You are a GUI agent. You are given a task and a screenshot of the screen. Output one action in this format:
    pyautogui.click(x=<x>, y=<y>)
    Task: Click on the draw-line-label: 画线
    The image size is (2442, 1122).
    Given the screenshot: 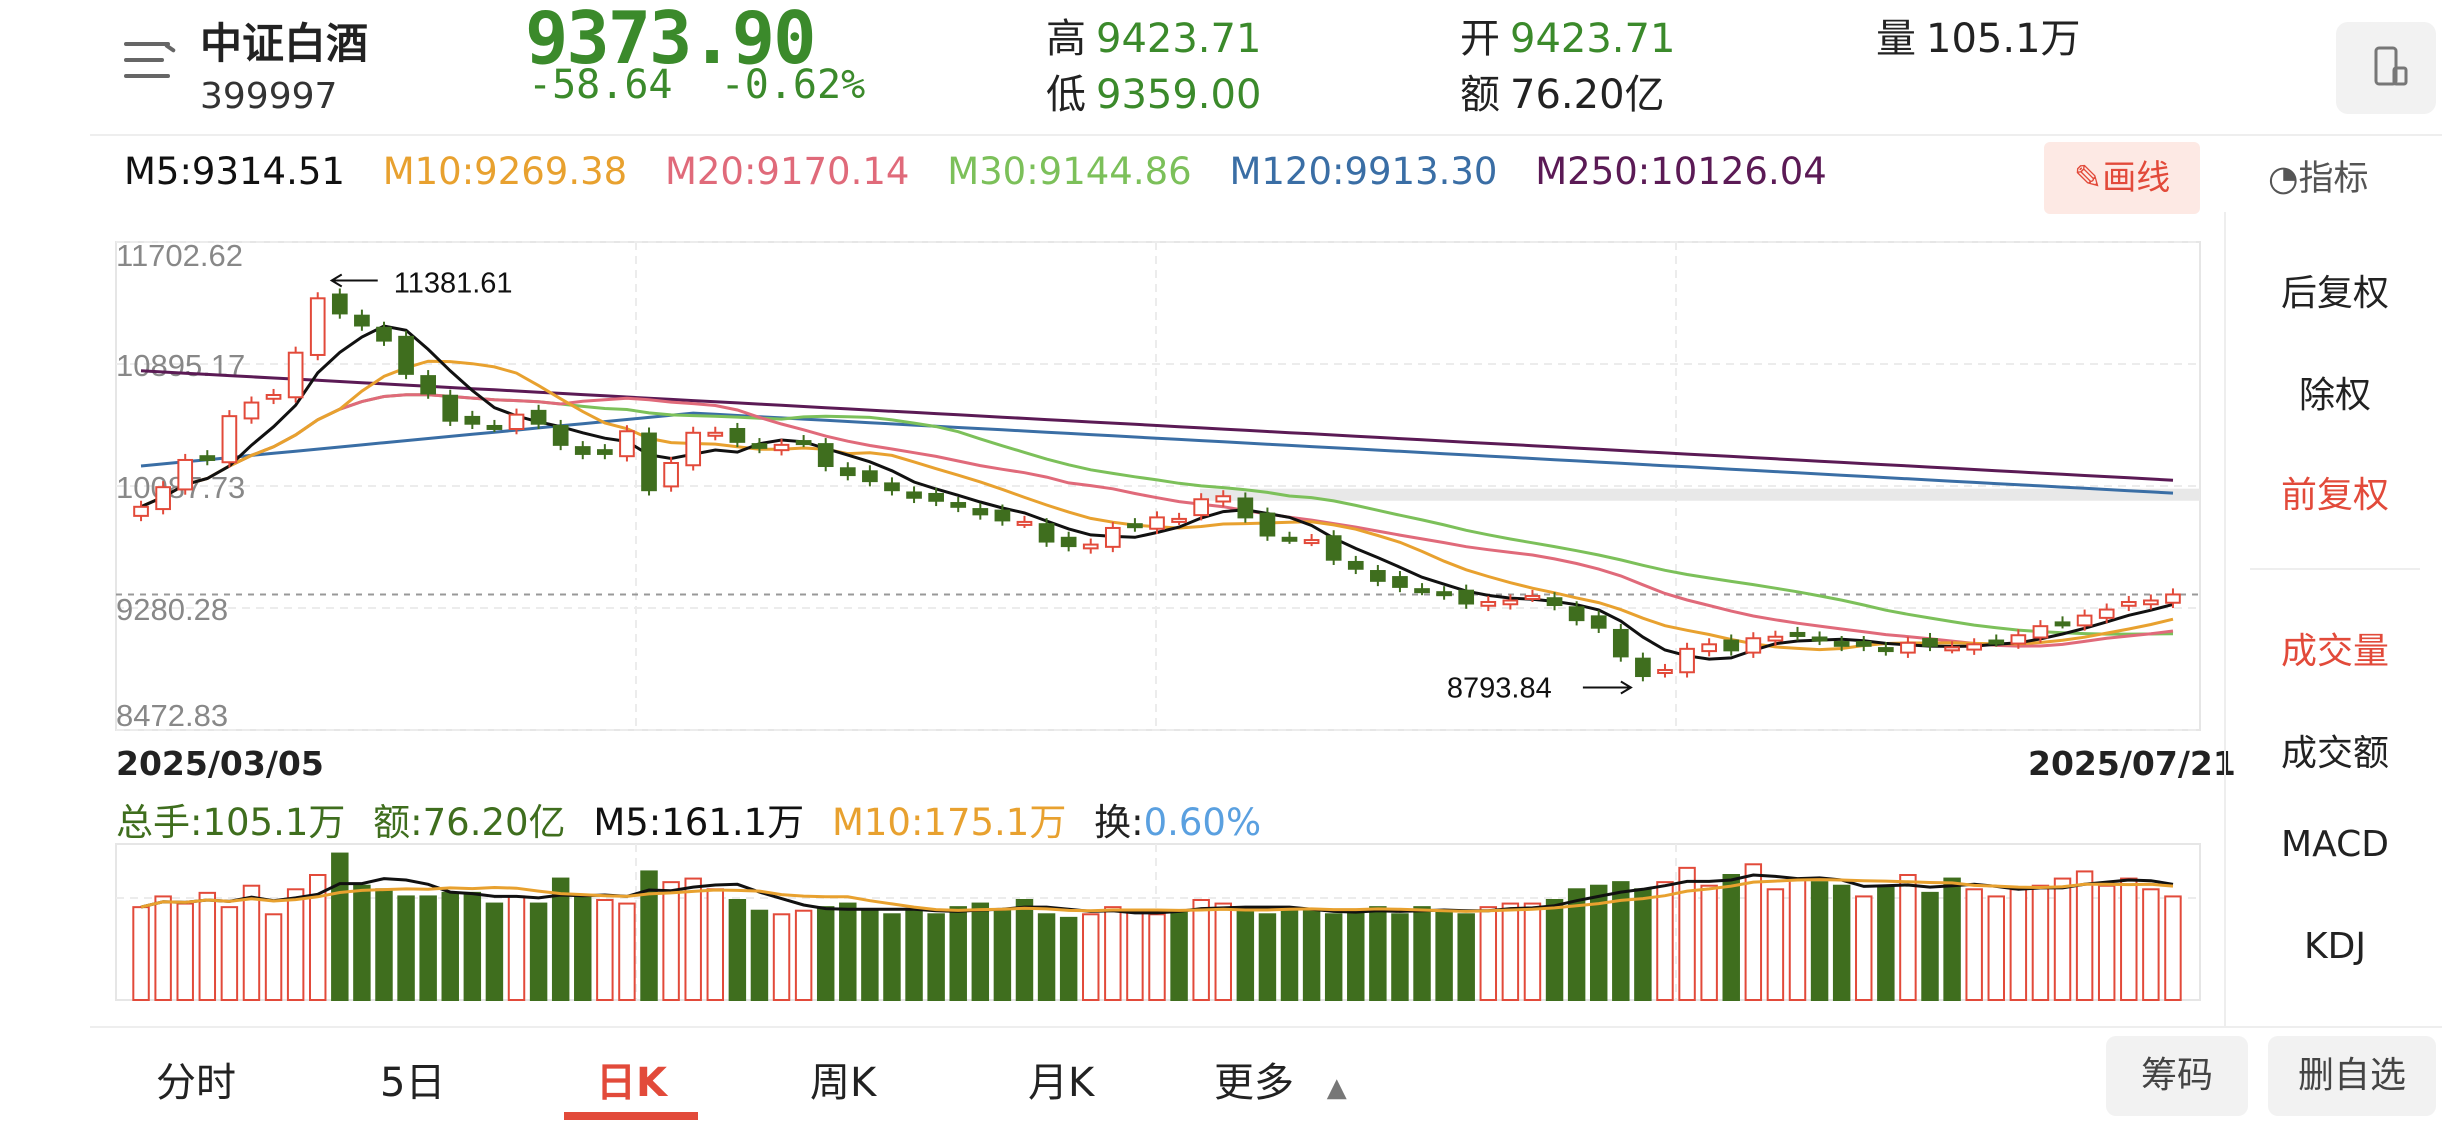 What is the action you would take?
    pyautogui.click(x=2136, y=178)
    